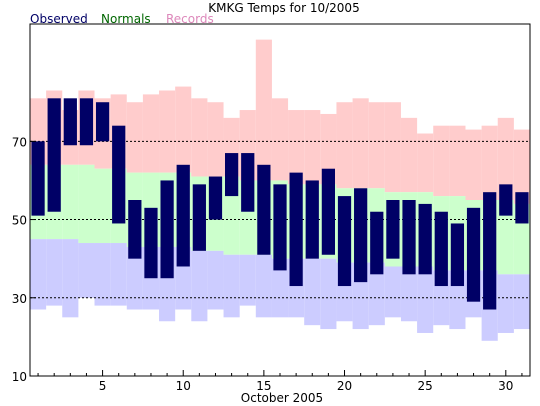  What do you see at coordinates (19, 299) in the screenshot?
I see `y-tick-label: 30` at bounding box center [19, 299].